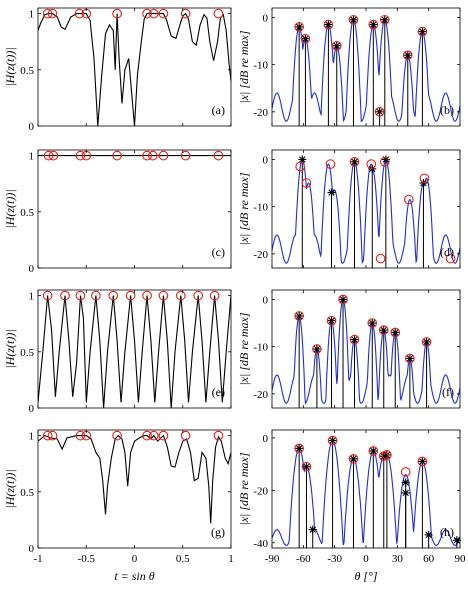 The image size is (468, 590). I want to click on panel-label: (c), so click(218, 252).